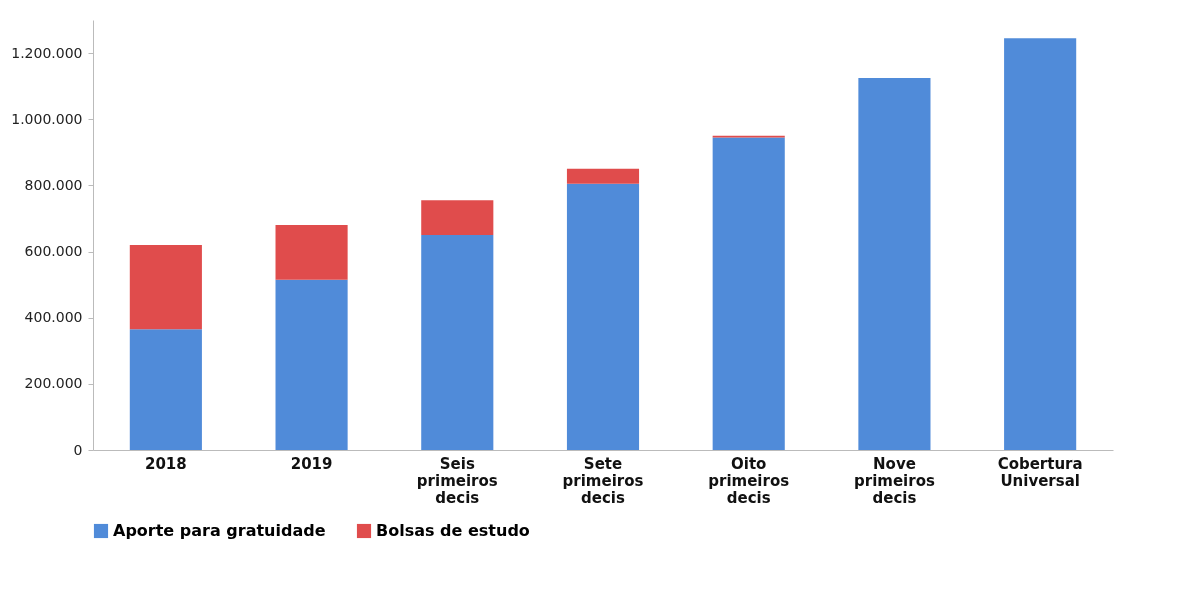  Describe the element at coordinates (53, 184) in the screenshot. I see `y-tick-label: 800.000` at that location.